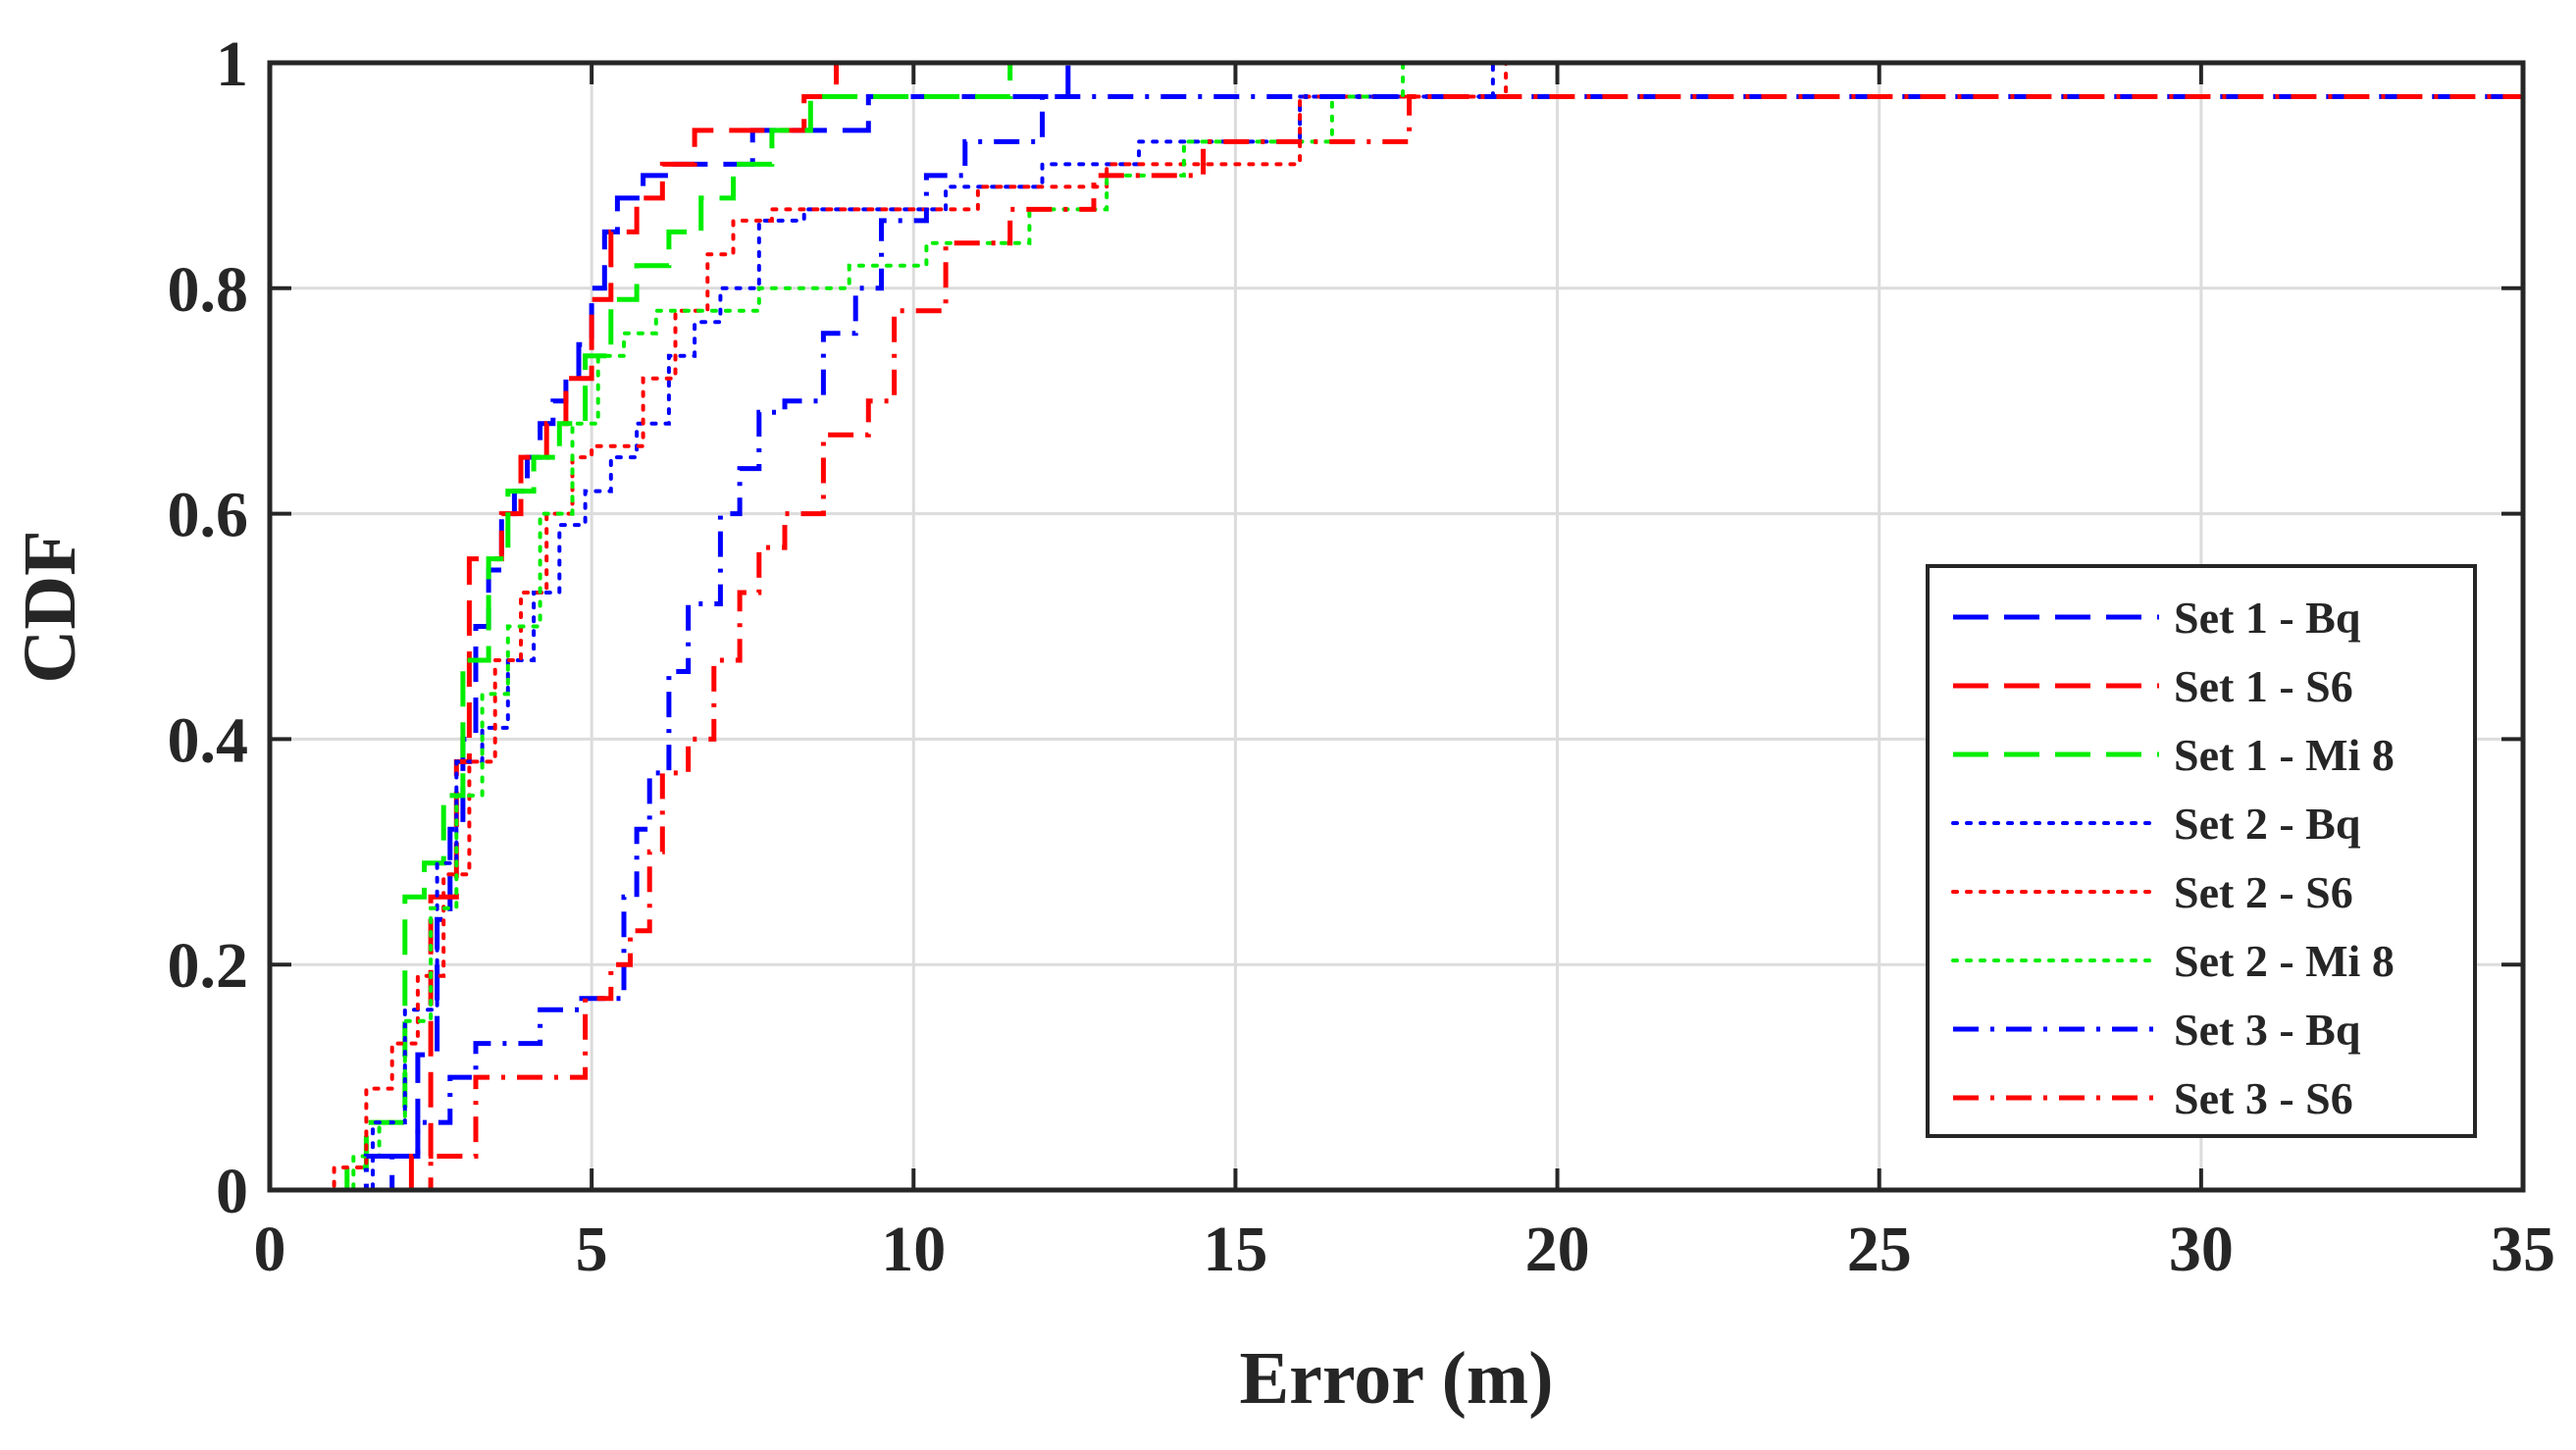 The width and height of the screenshot is (2576, 1450). Describe the element at coordinates (1396, 1378) in the screenshot. I see `x-axis-label: Error (m)` at that location.